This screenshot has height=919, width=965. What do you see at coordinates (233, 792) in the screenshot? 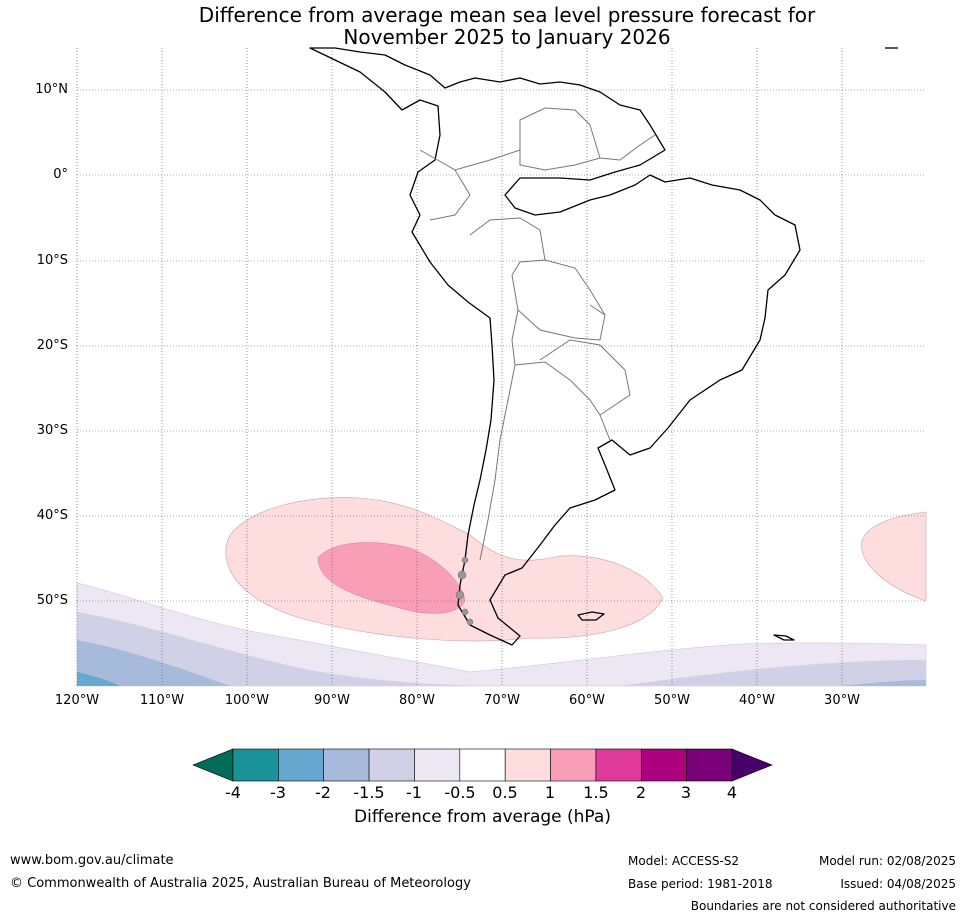
I see `cb-tick-0: -4` at bounding box center [233, 792].